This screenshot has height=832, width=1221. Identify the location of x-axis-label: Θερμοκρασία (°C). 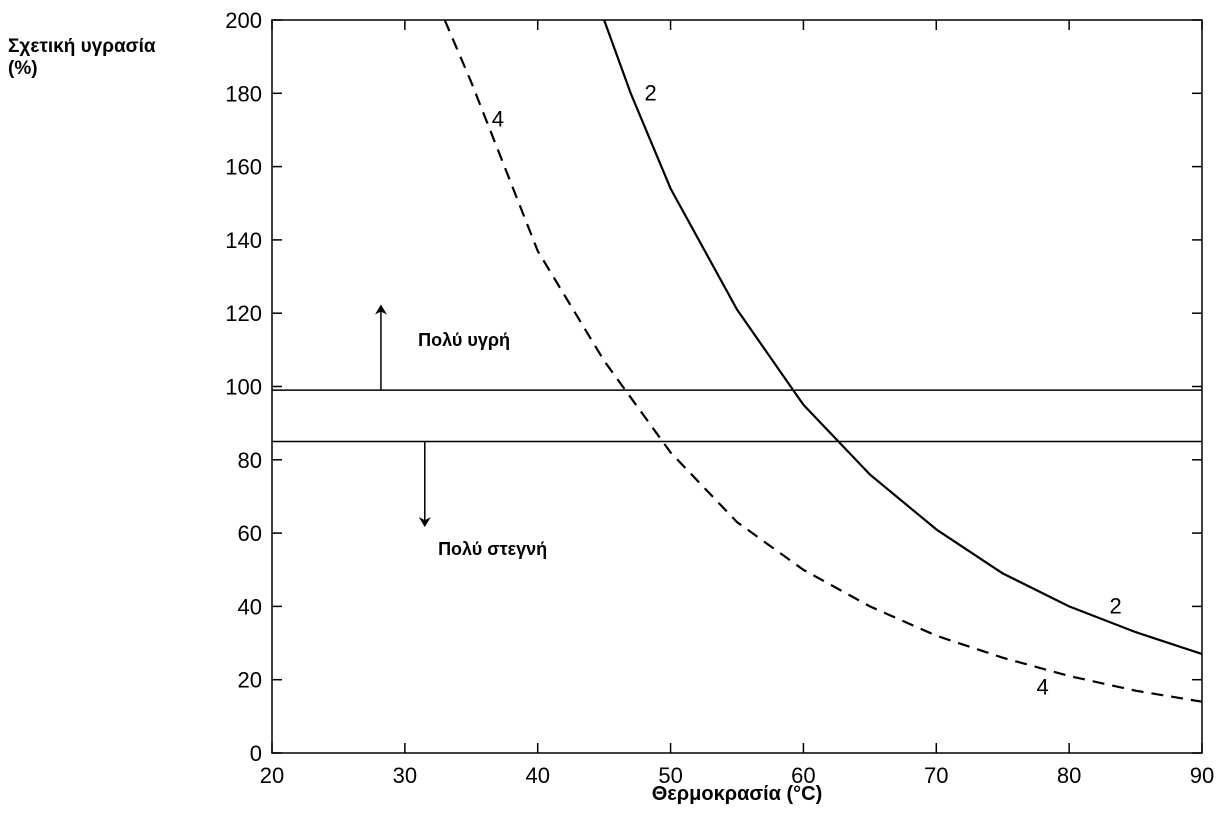
(737, 794).